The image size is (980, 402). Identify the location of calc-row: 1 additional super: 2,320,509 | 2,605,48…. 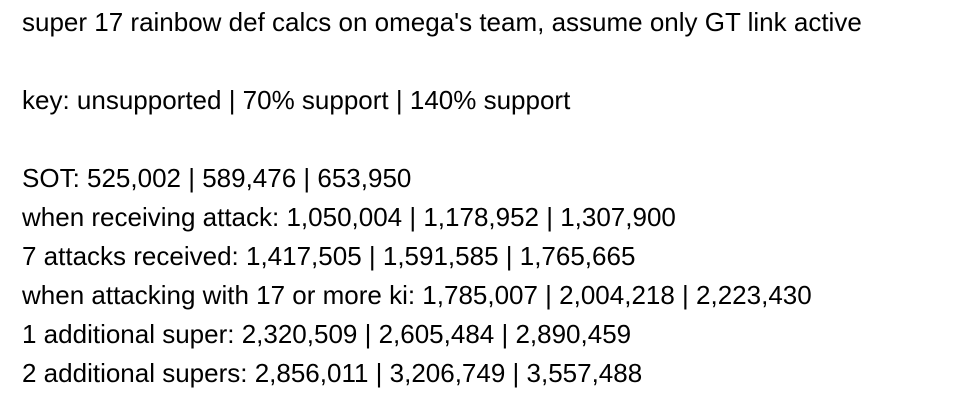
(327, 334).